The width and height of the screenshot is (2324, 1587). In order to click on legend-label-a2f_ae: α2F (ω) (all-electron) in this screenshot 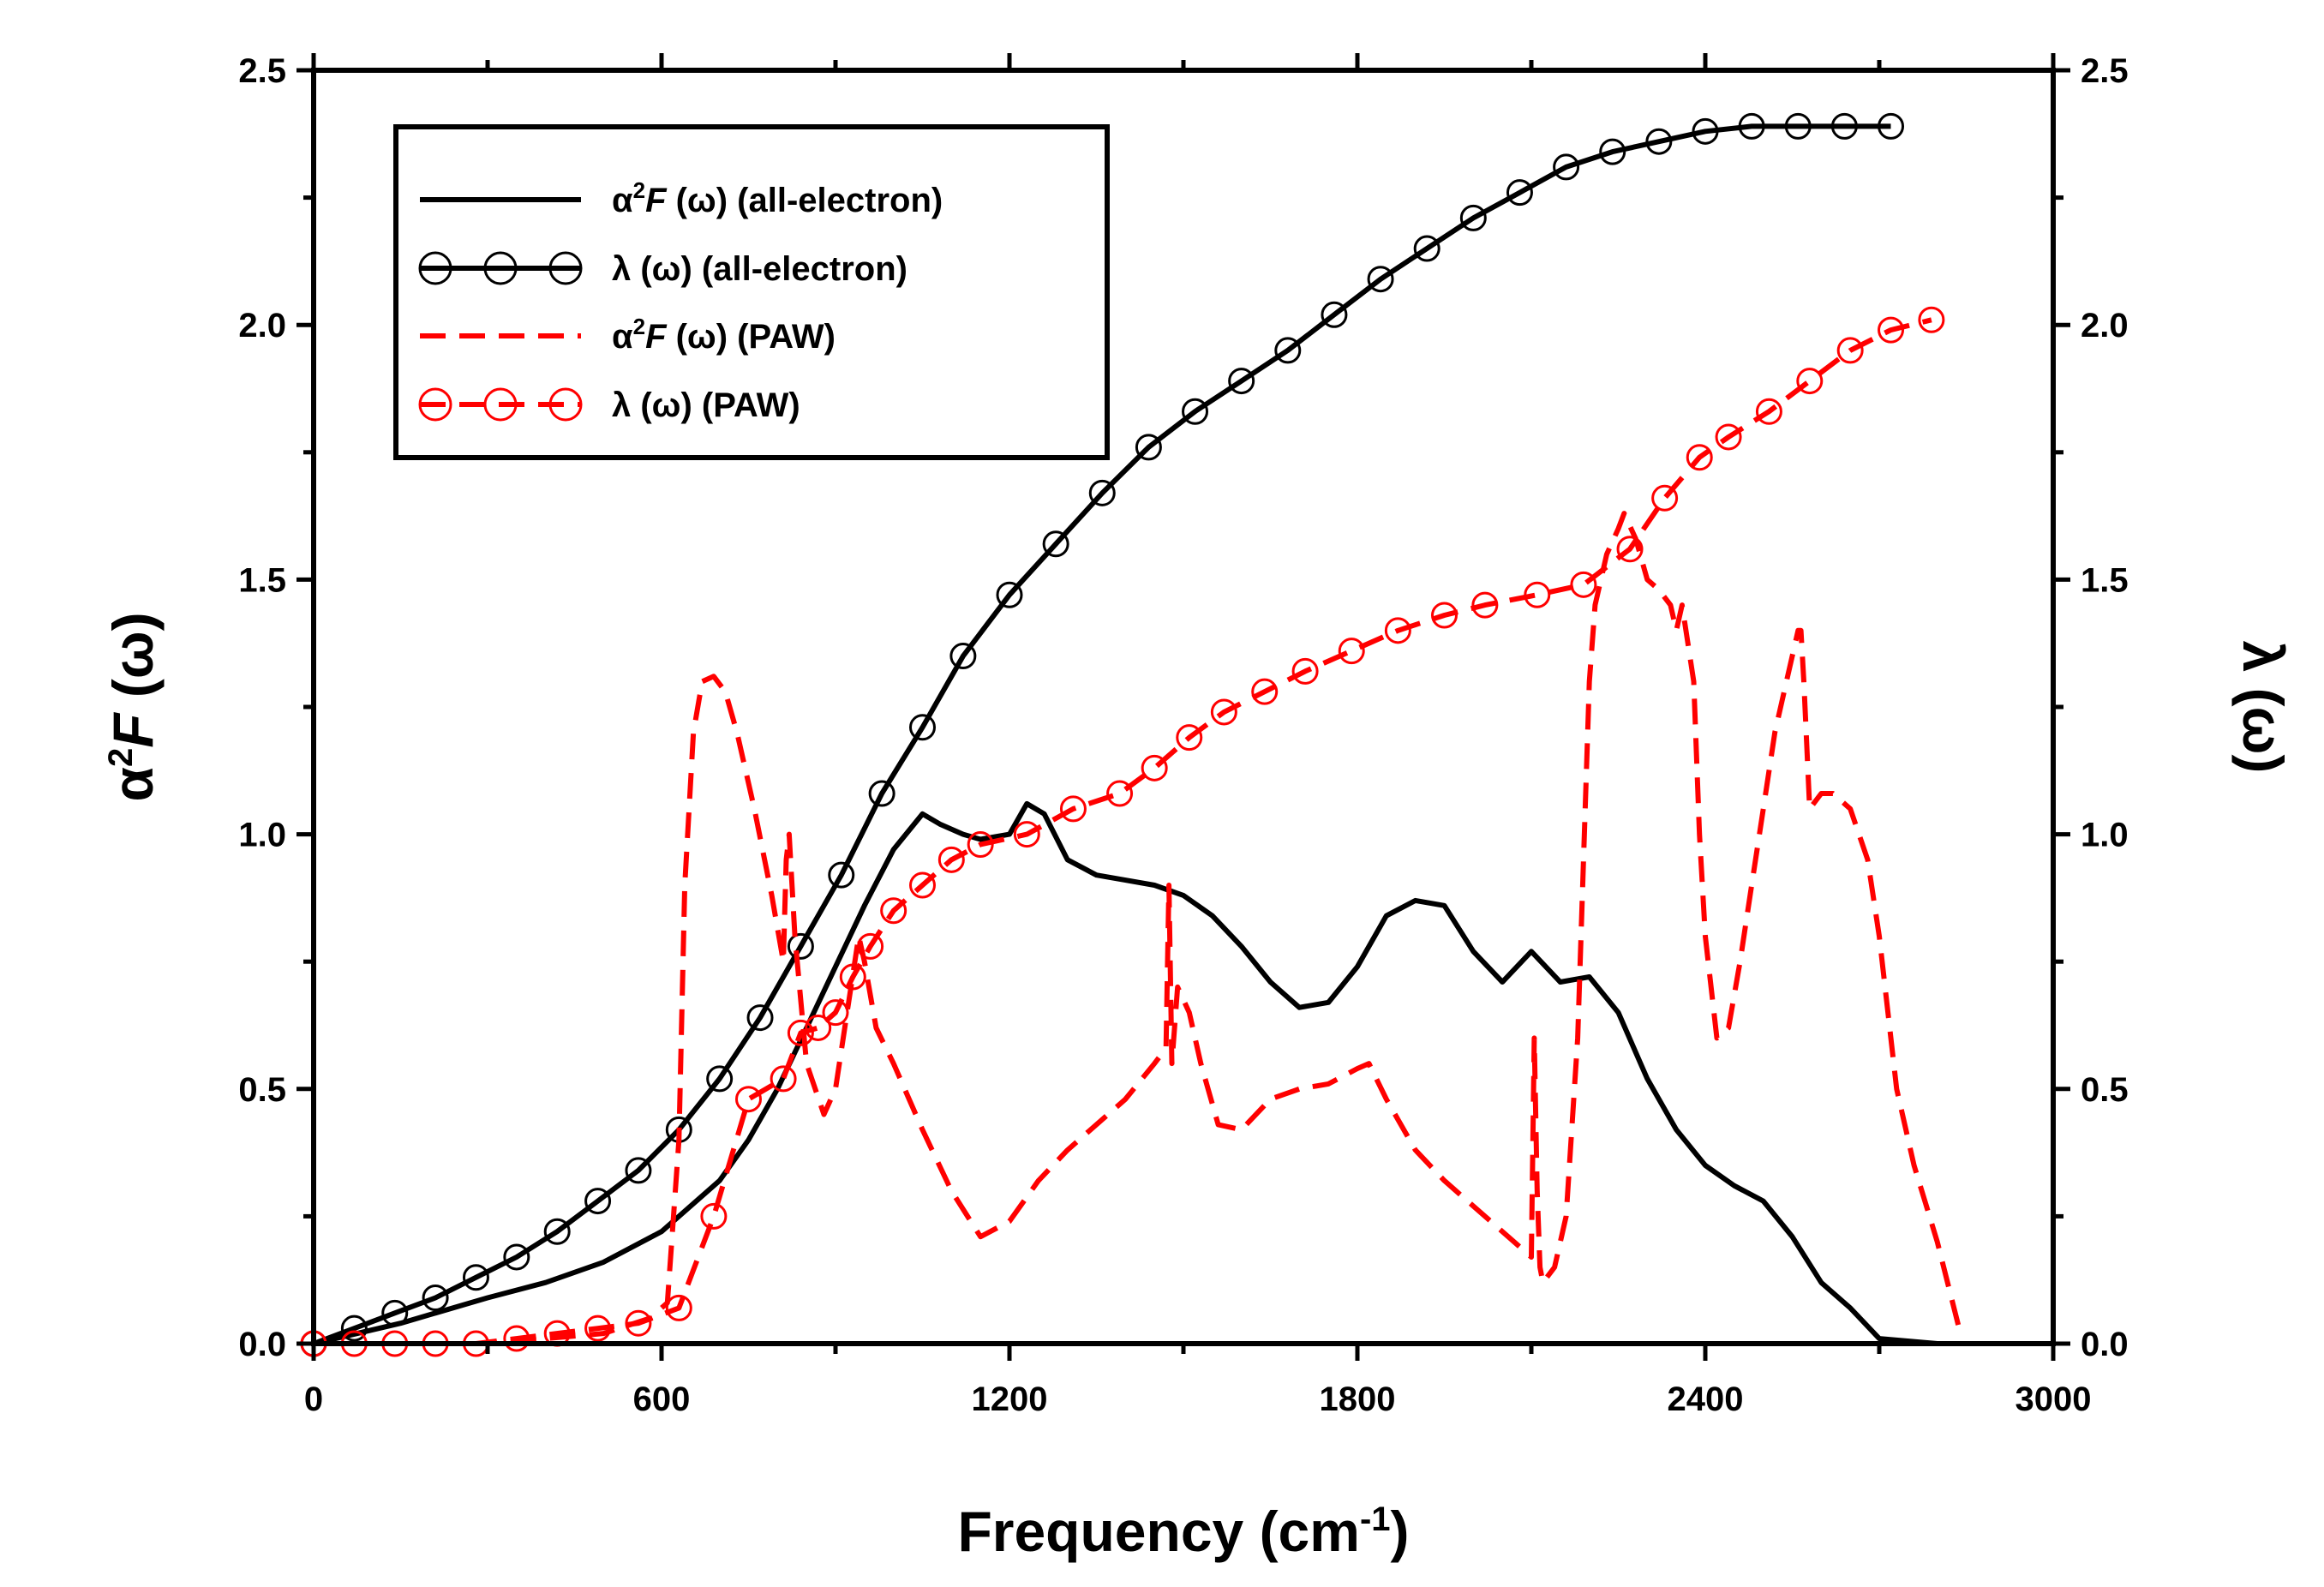, I will do `click(777, 198)`.